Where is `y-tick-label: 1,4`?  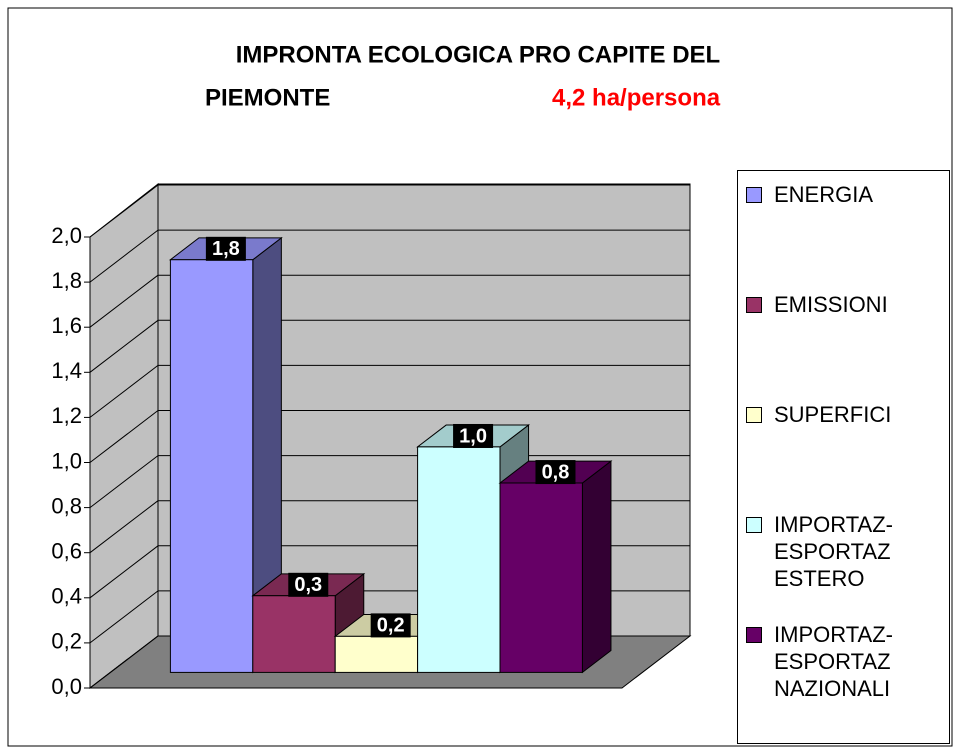
y-tick-label: 1,4 is located at coordinates (66, 370).